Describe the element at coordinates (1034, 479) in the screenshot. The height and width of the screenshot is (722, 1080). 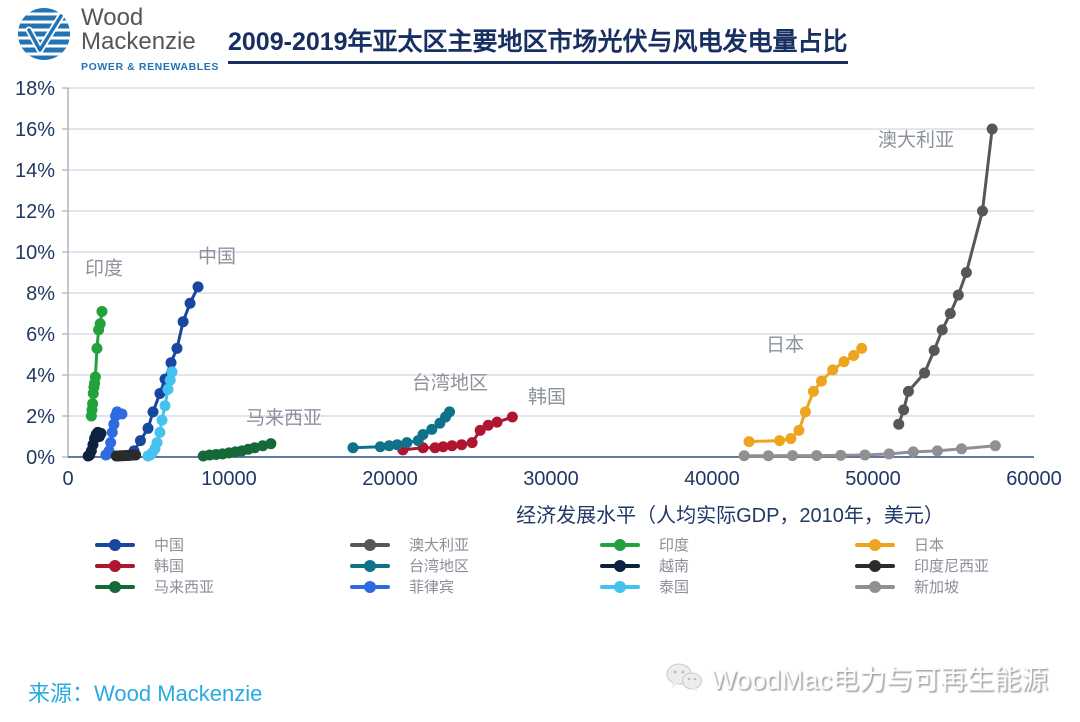
I see `x-tick-label: 60000` at that location.